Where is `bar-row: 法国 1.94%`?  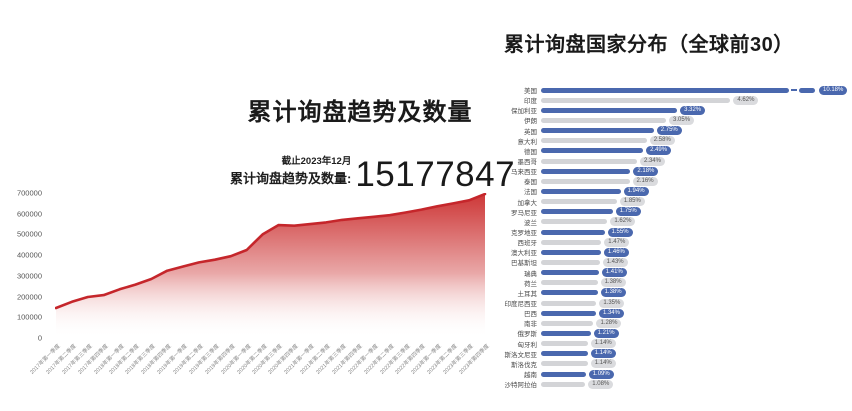 bar-row: 法国 1.94% is located at coordinates (671, 191).